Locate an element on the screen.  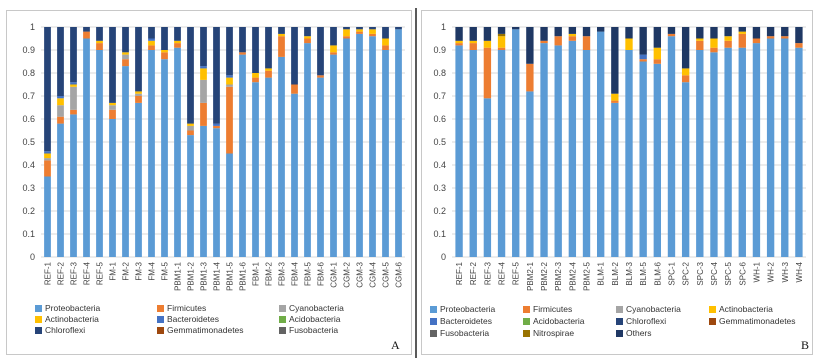
chart-a-x-tick-label: PBM1-1 is located at coordinates (178, 275).